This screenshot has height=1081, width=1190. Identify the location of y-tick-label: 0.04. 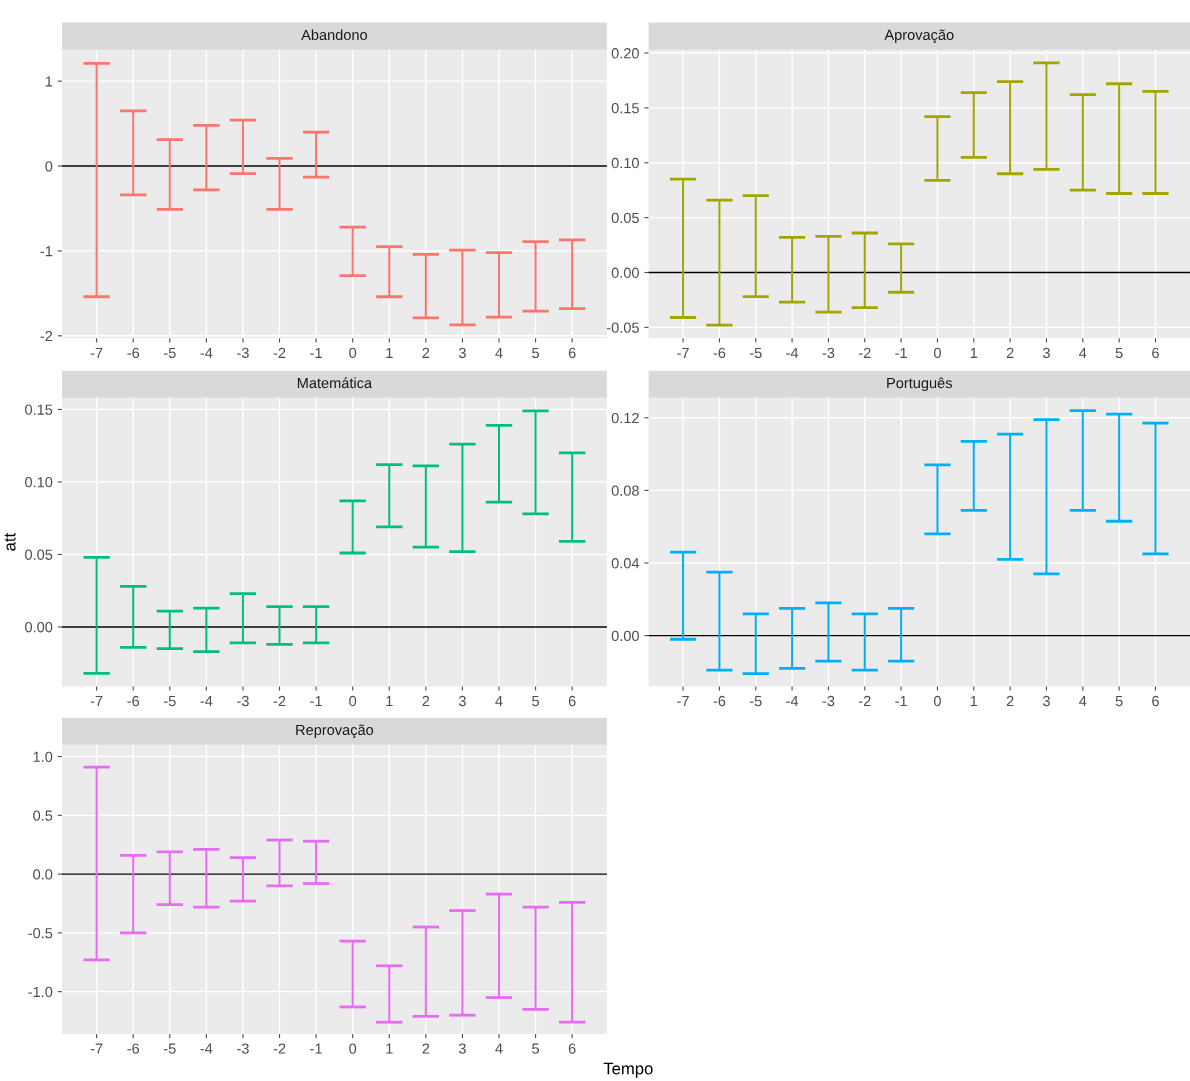
(625, 563).